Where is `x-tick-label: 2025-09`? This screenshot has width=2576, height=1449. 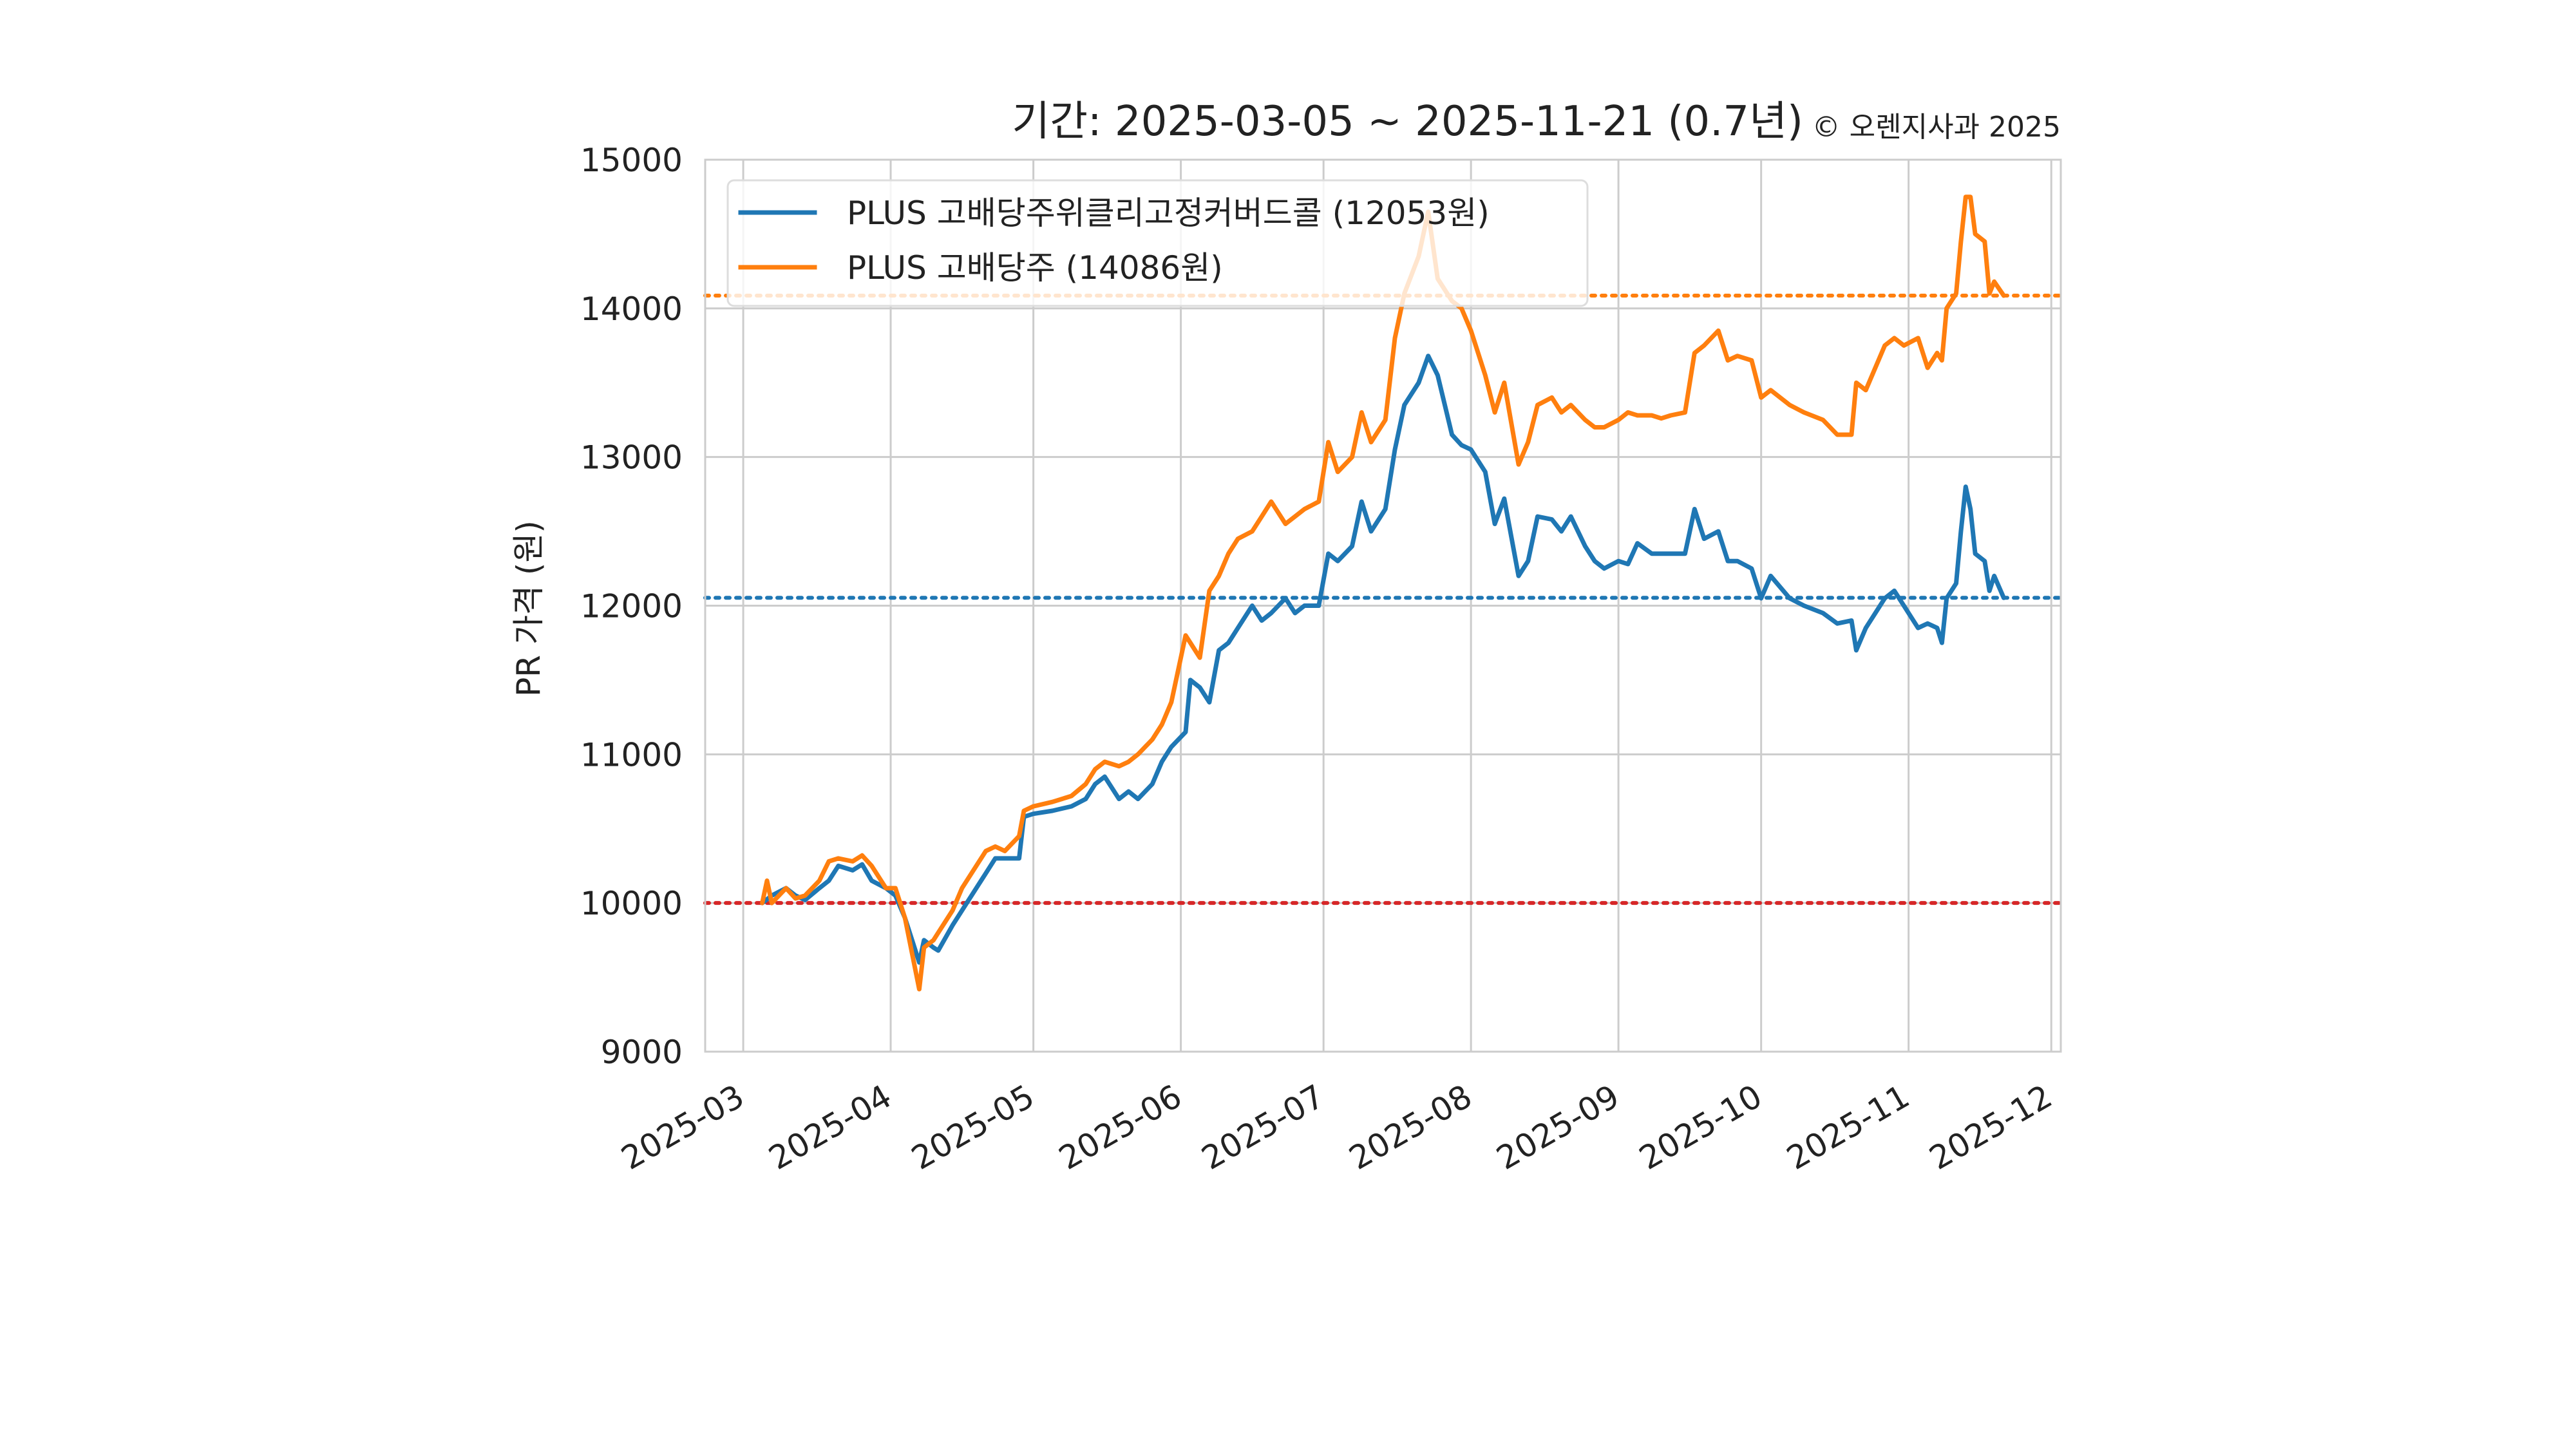 x-tick-label: 2025-09 is located at coordinates (1558, 1127).